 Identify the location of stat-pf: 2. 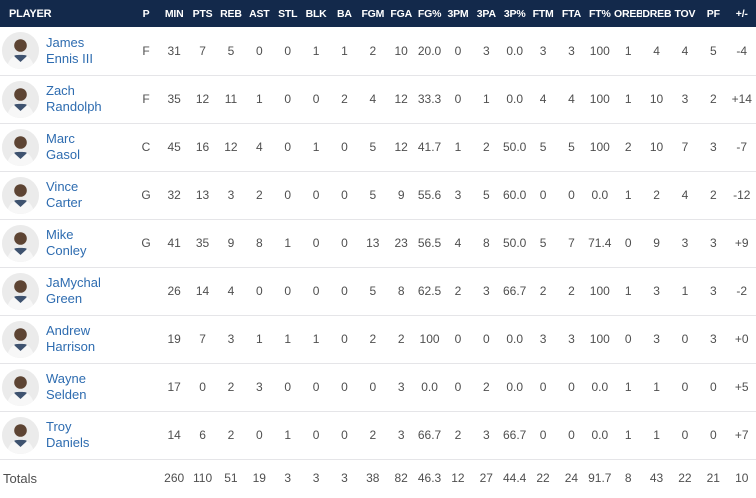
(713, 195).